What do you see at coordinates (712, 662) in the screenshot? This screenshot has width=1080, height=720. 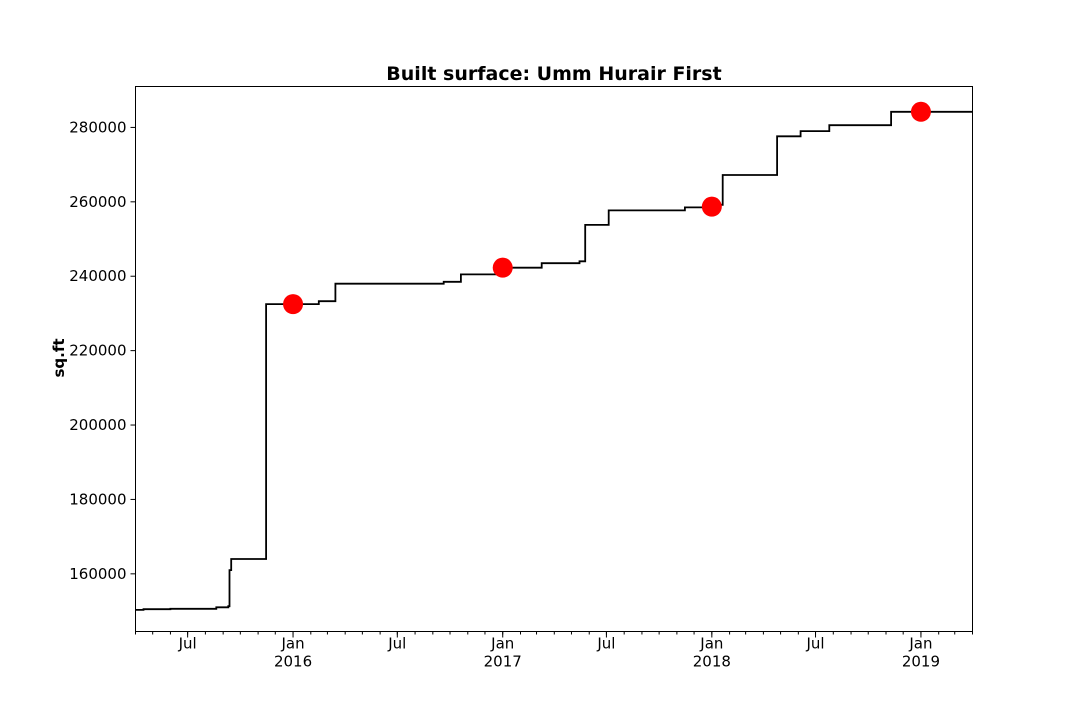 I see `x-tick-year-label: 2018` at bounding box center [712, 662].